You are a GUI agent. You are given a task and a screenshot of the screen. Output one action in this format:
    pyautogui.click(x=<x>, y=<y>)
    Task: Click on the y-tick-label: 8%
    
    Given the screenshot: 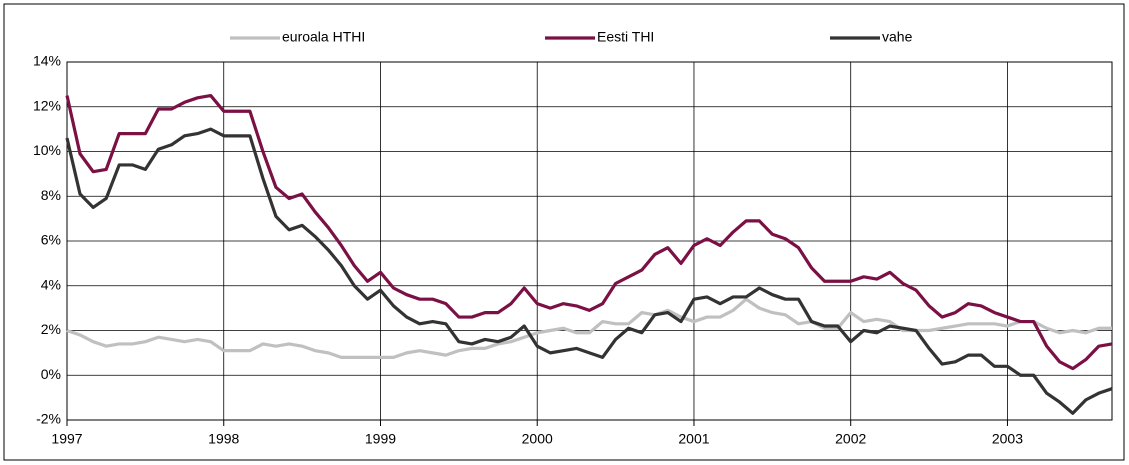 What is the action you would take?
    pyautogui.click(x=51, y=195)
    